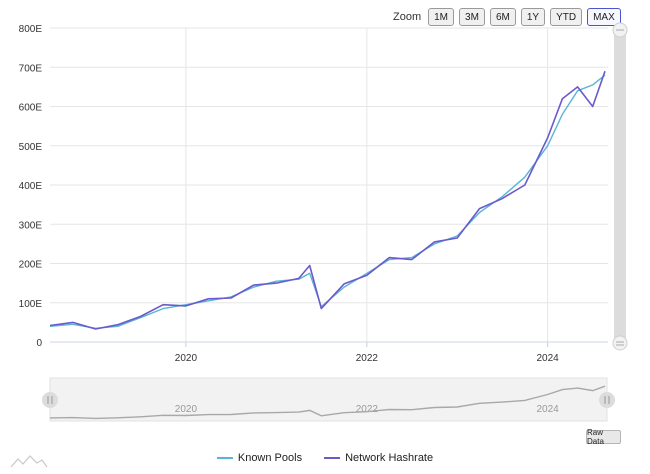  Describe the element at coordinates (224, 458) in the screenshot. I see `legend-swatch-known-pools` at that location.